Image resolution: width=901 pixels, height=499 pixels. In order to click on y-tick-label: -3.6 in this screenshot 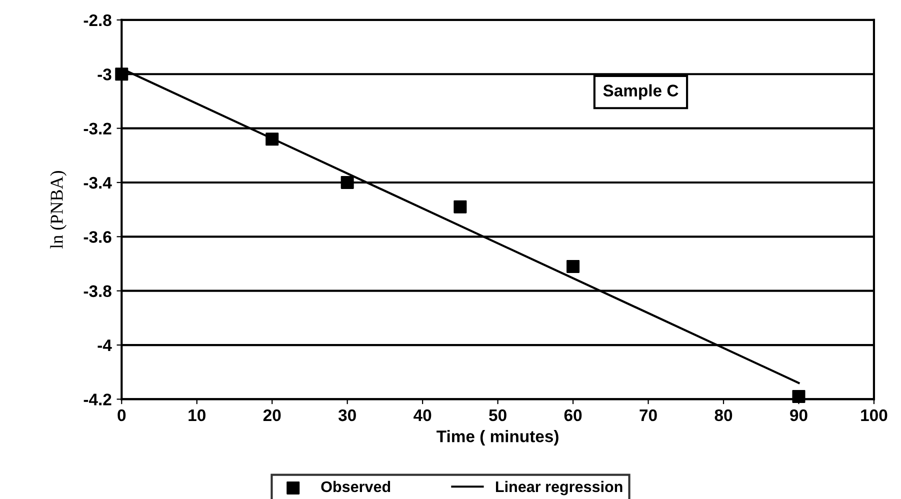, I will do `click(98, 237)`.